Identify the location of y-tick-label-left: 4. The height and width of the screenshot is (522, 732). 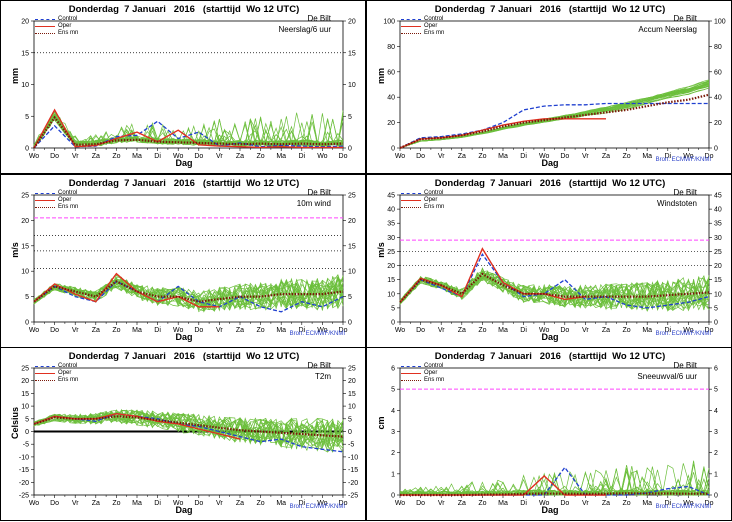
(393, 411).